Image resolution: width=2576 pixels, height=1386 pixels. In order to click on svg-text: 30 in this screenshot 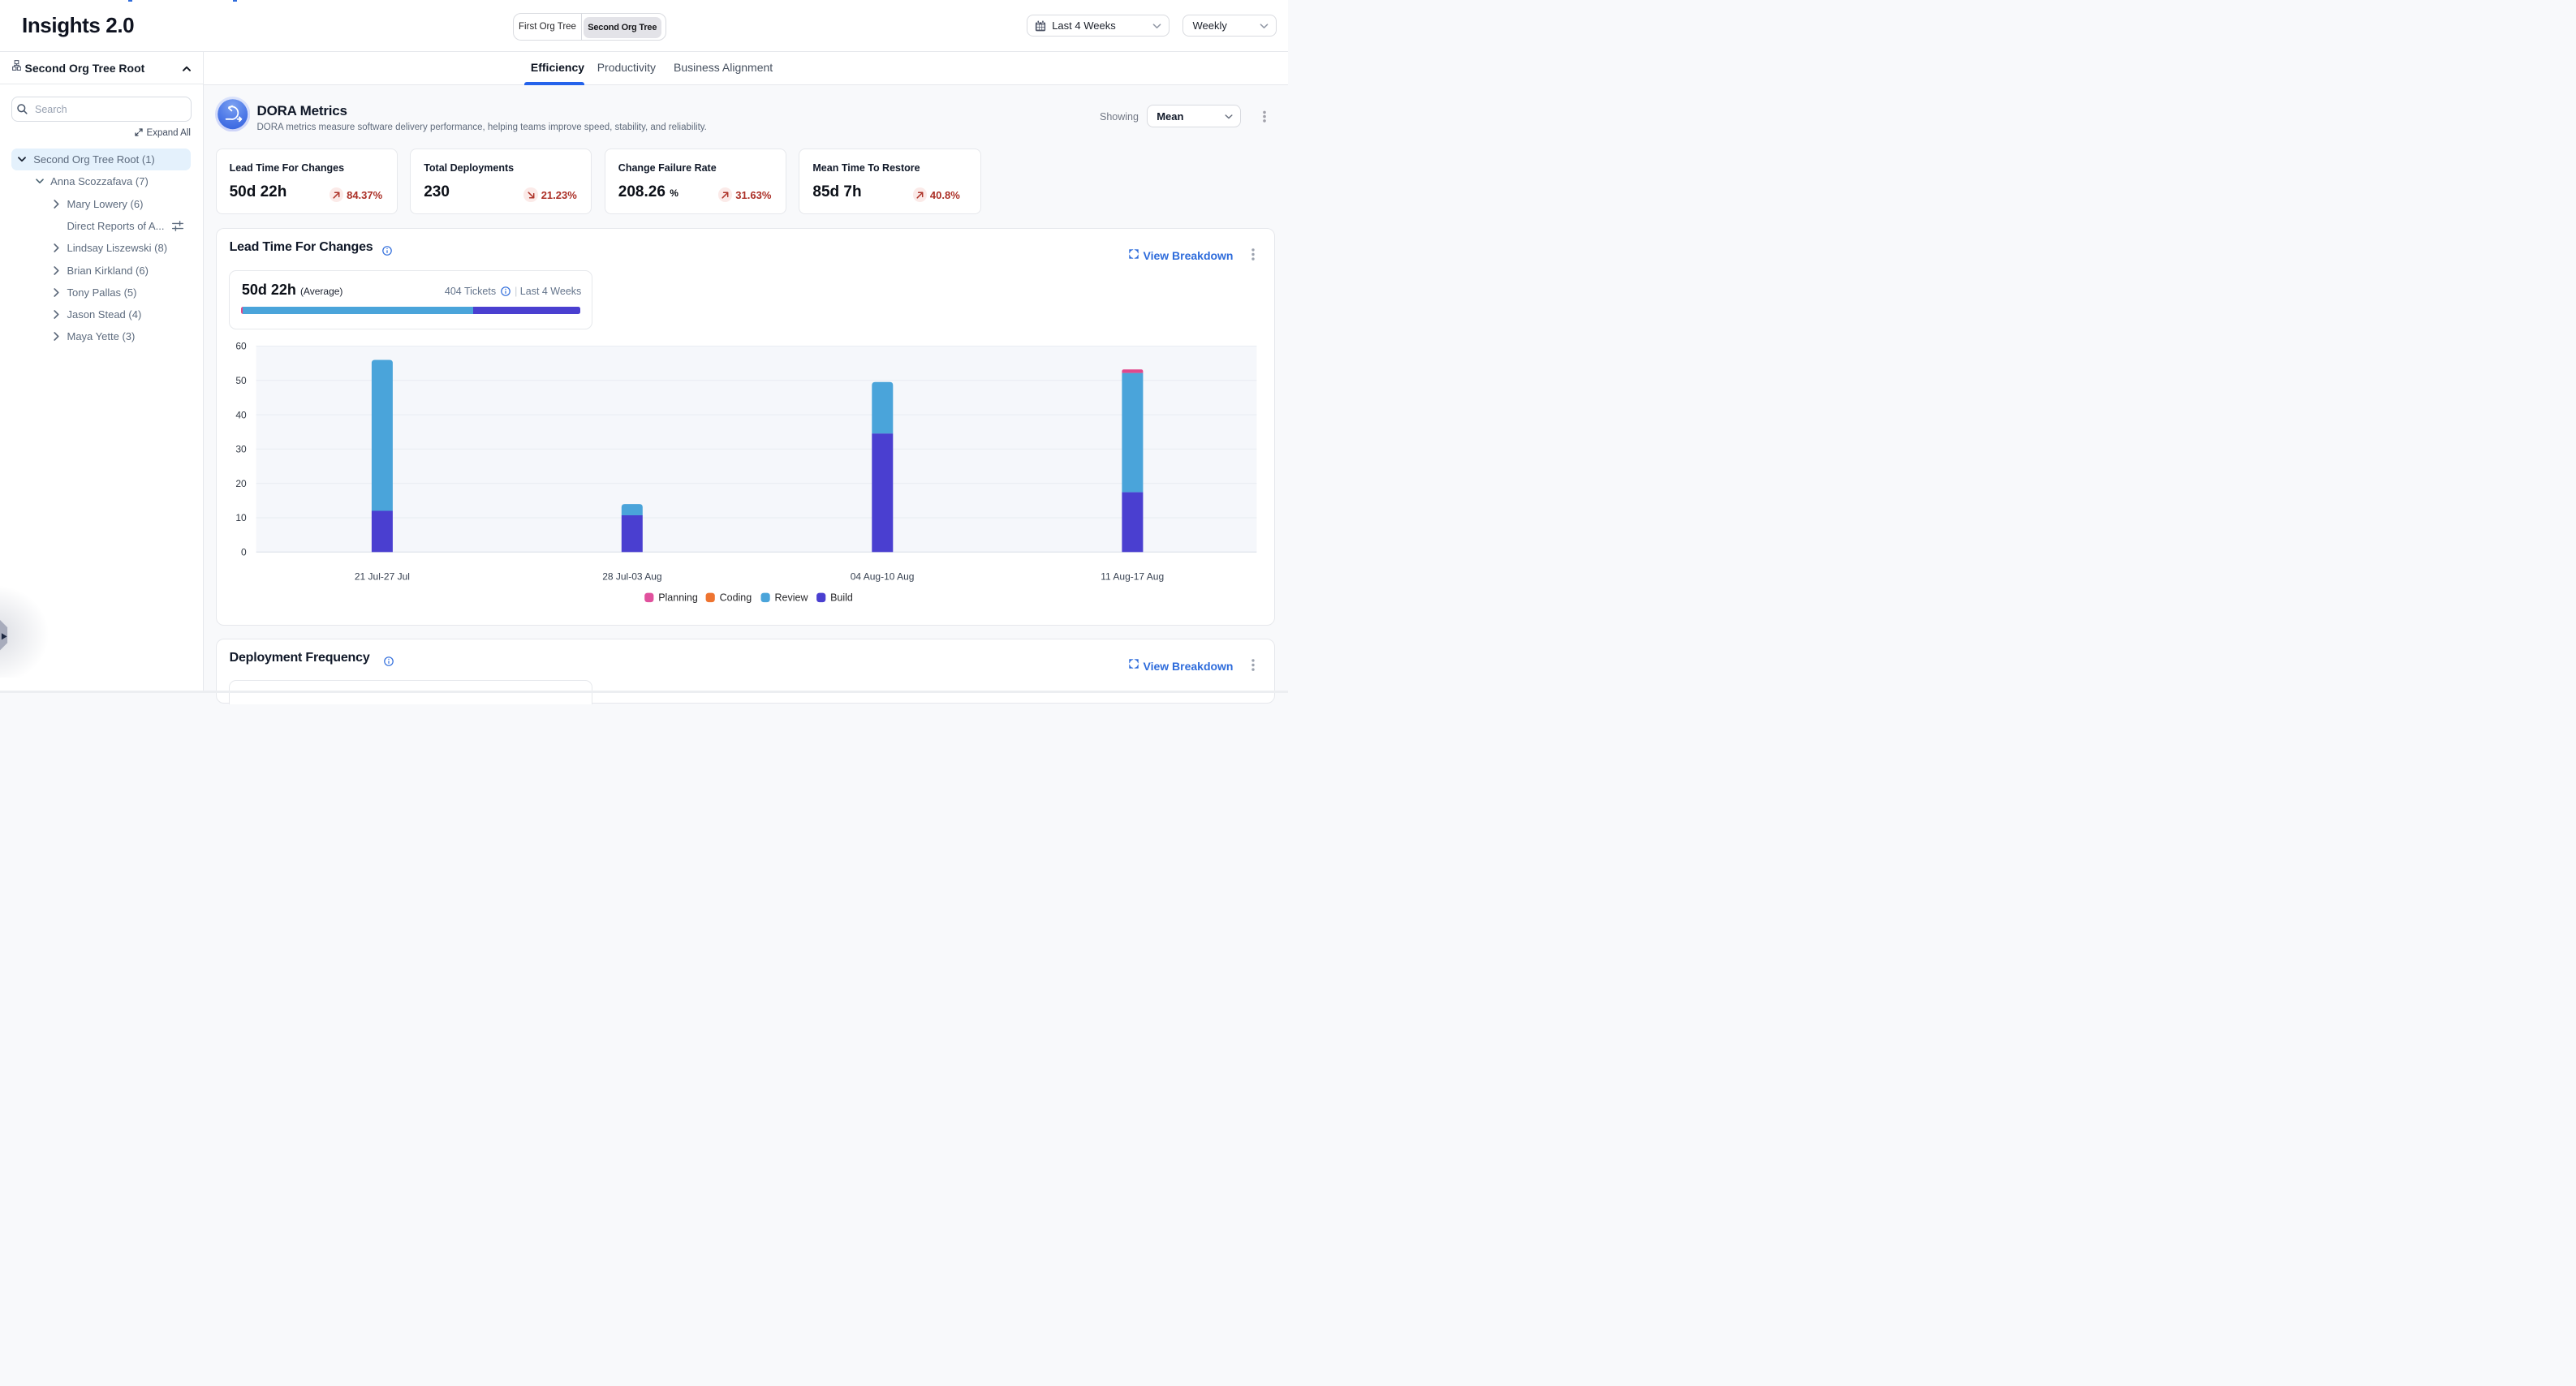, I will do `click(241, 448)`.